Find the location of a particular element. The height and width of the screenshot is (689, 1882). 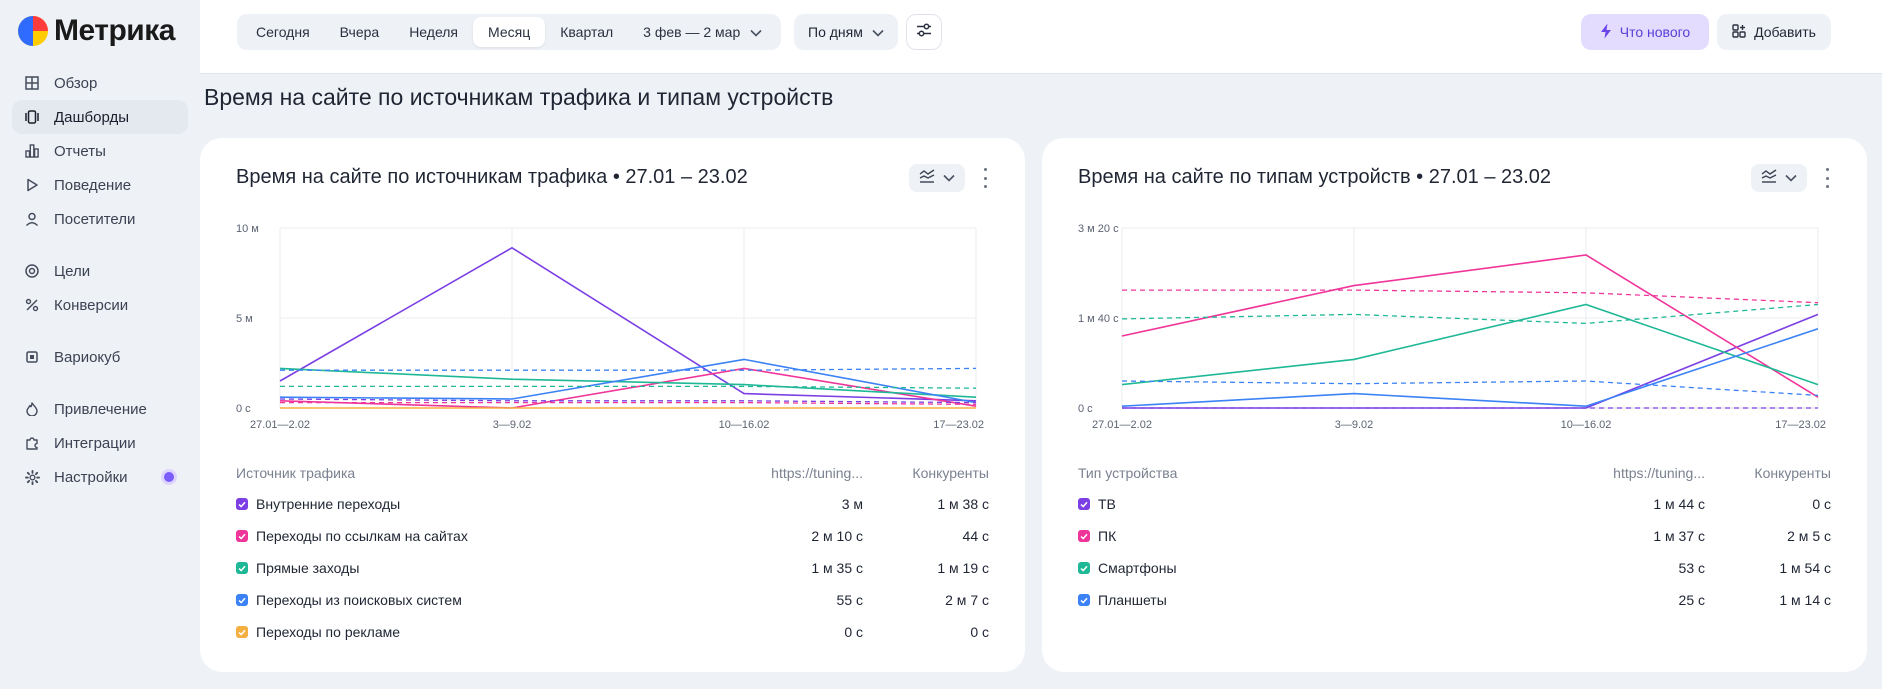

value-site: 1 м 37 с is located at coordinates (1679, 536).